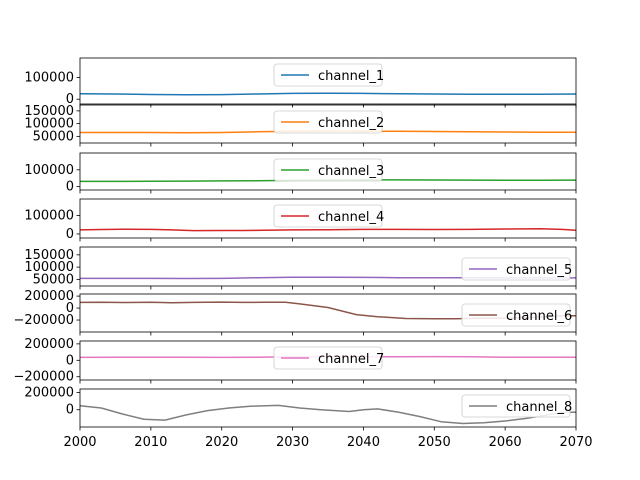 The height and width of the screenshot is (480, 640). What do you see at coordinates (505, 442) in the screenshot?
I see `x-tick-label: 2060` at bounding box center [505, 442].